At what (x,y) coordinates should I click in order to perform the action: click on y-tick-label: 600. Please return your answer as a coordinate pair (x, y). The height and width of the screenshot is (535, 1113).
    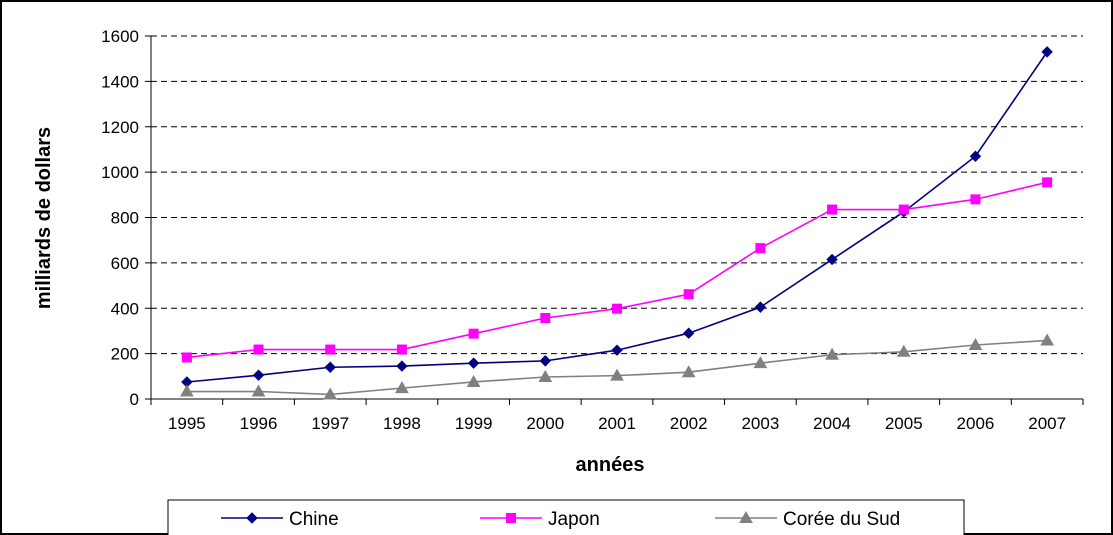
    Looking at the image, I should click on (125, 263).